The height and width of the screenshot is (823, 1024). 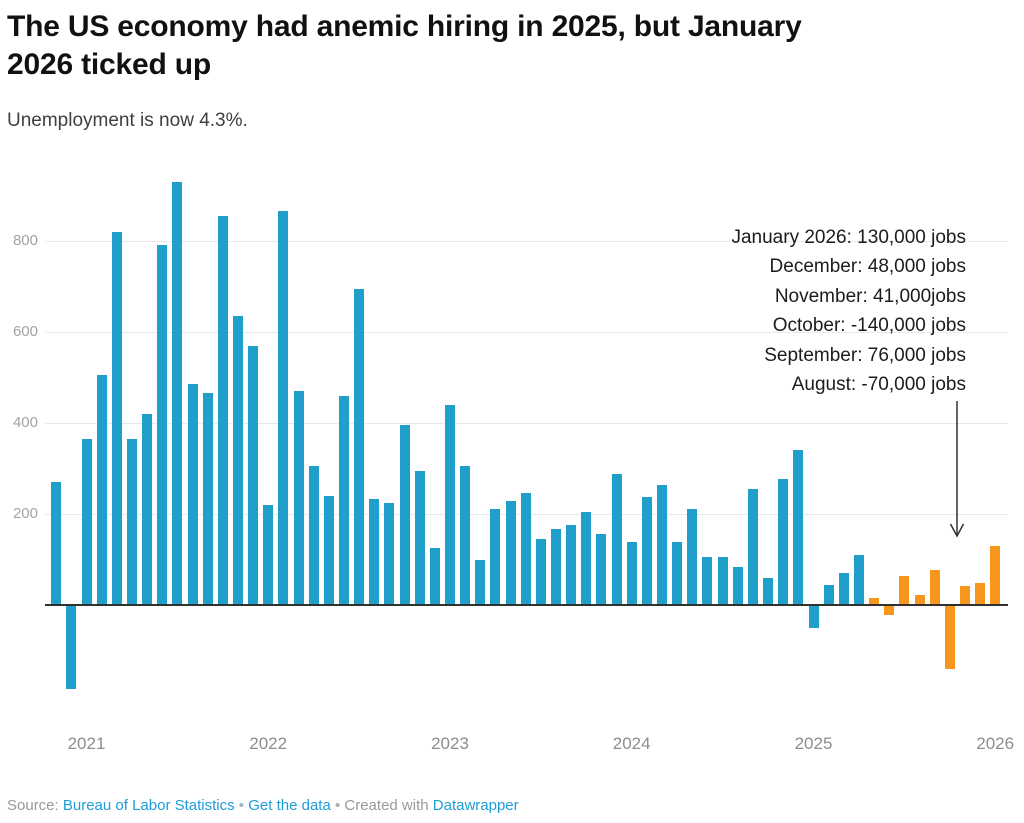 I want to click on bar-feb-2022, so click(x=283, y=408).